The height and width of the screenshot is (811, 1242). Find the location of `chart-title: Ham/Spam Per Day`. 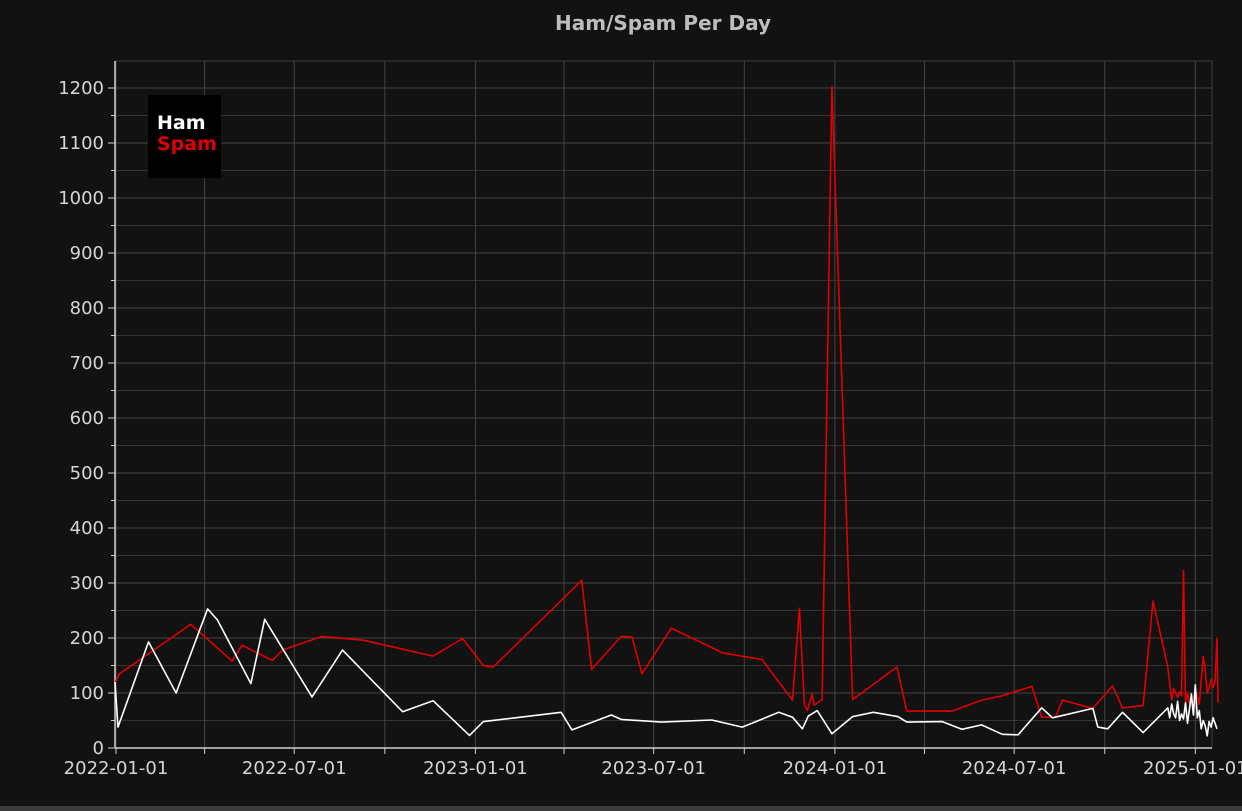

chart-title: Ham/Spam Per Day is located at coordinates (663, 23).